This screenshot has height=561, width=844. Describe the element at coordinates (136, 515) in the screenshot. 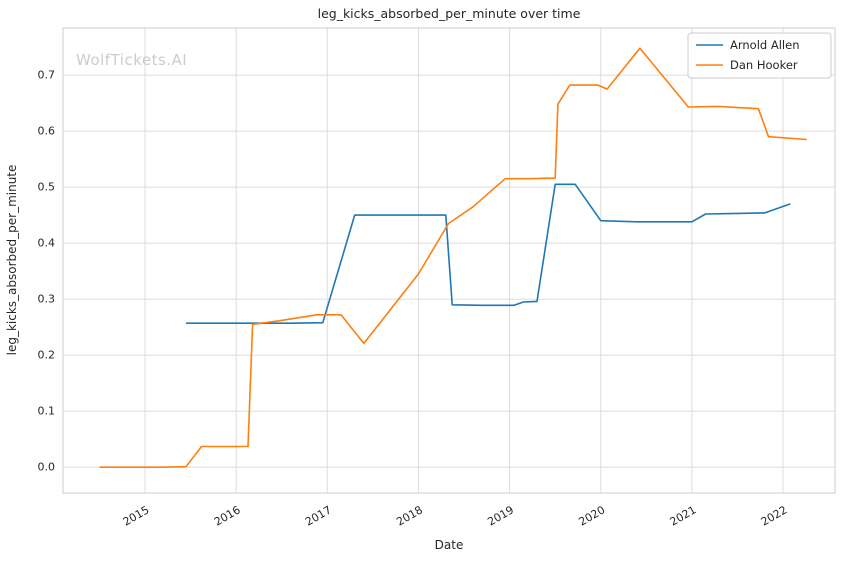

I see `x-tick-label: 2015` at that location.